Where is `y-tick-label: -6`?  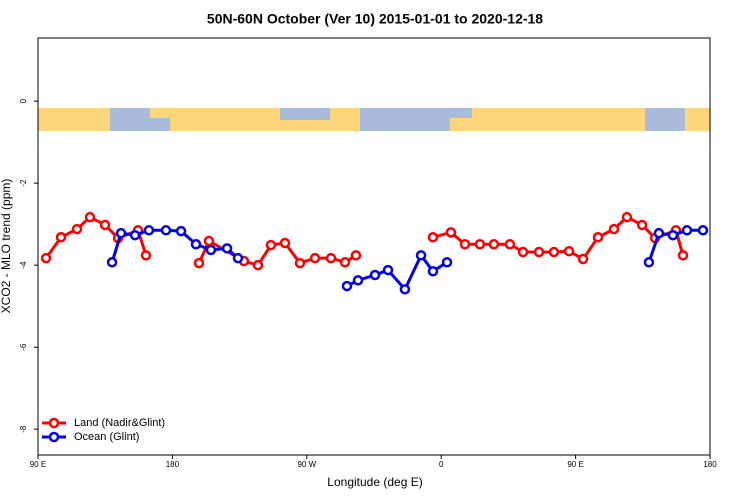 y-tick-label: -6 is located at coordinates (23, 347).